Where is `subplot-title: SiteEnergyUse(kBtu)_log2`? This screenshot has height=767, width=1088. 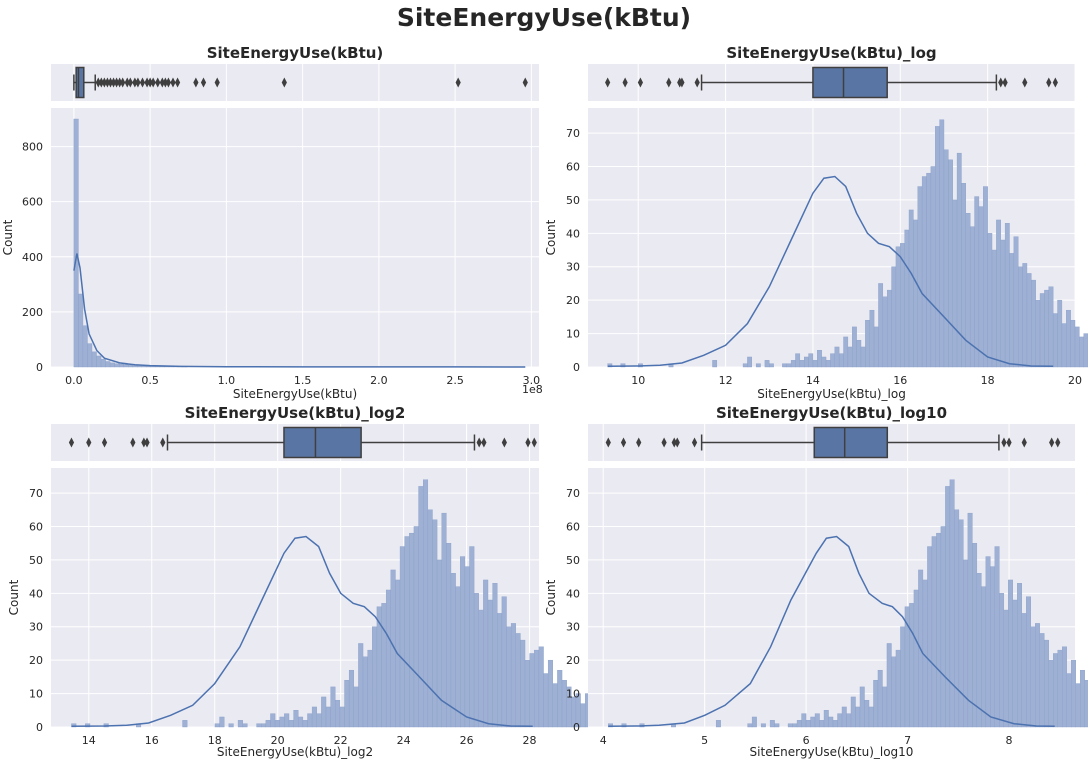
subplot-title: SiteEnergyUse(kBtu)_log2 is located at coordinates (295, 413).